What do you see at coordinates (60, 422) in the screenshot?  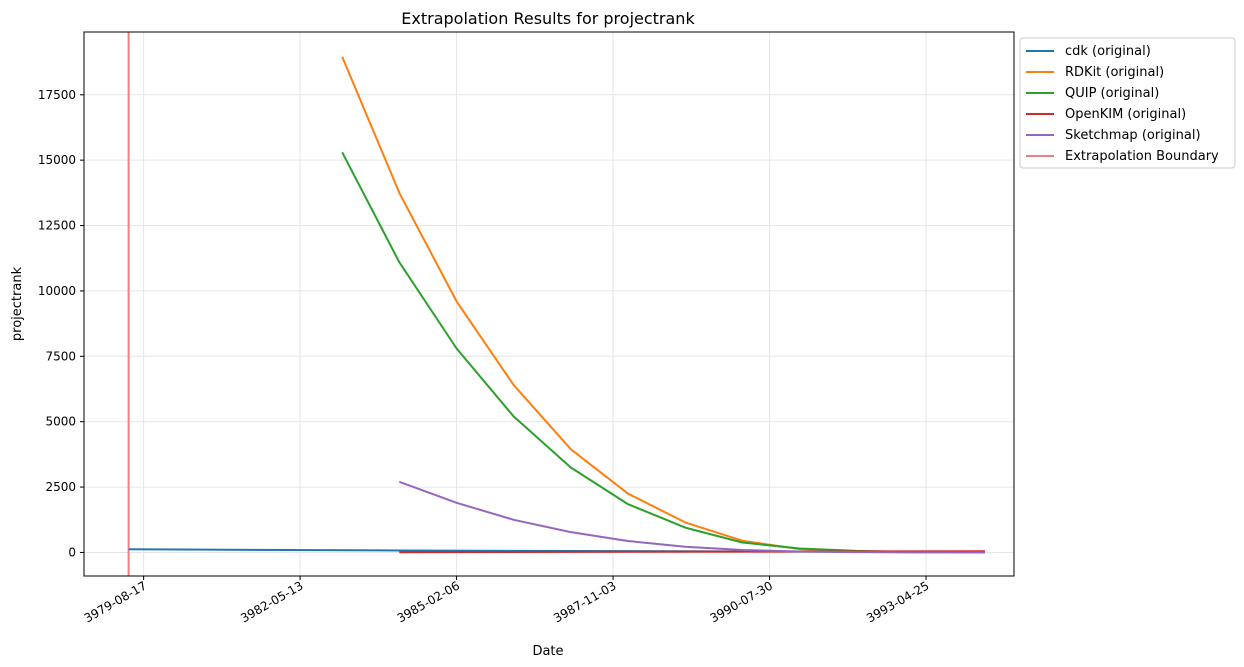 I see `y-tick-label: 5000` at bounding box center [60, 422].